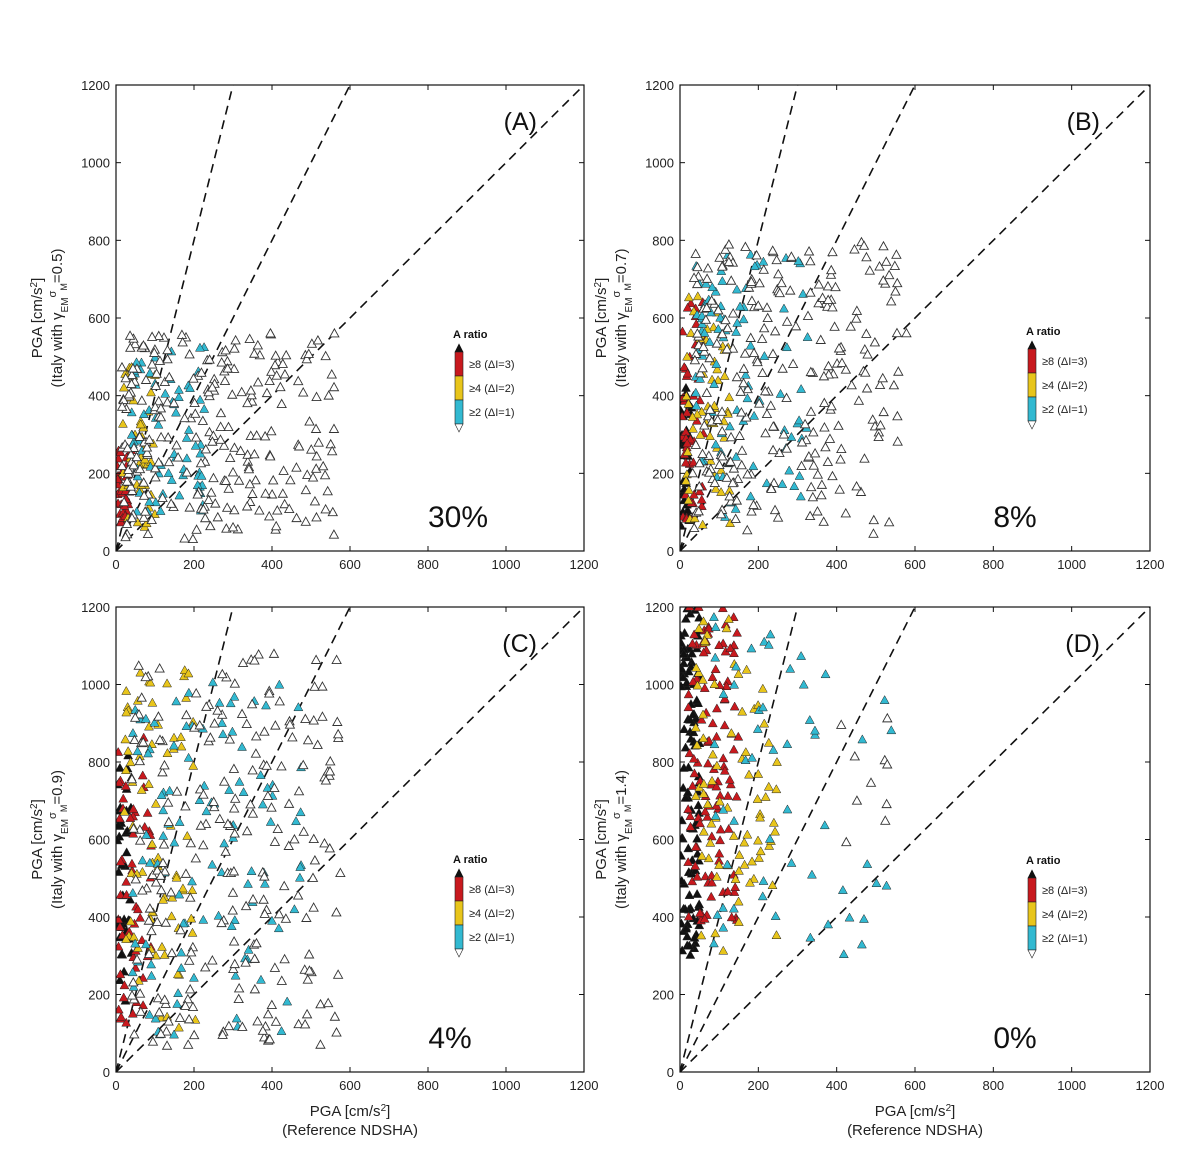 The image size is (1200, 1162). Describe the element at coordinates (663, 762) in the screenshot. I see `y-tick-label: 800` at that location.